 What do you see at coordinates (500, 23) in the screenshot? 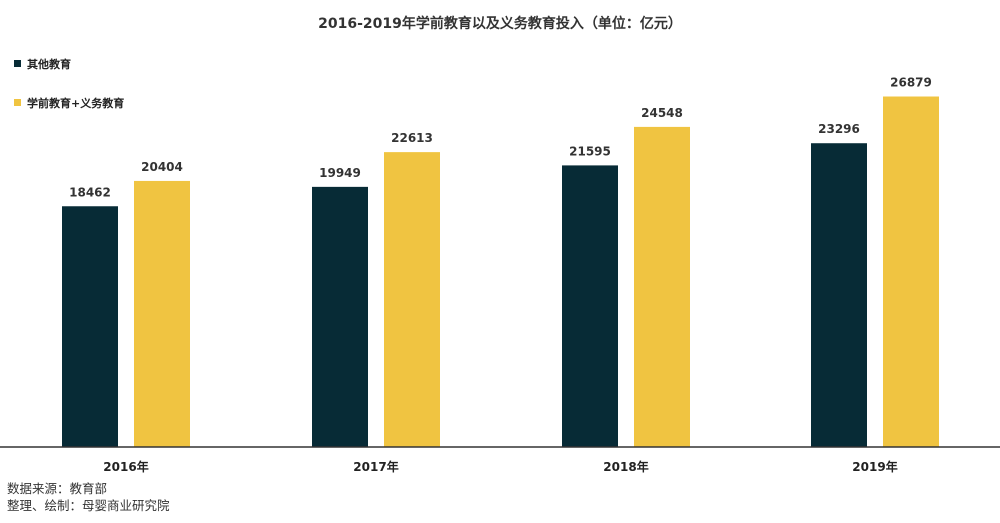
I see `chart-title: 2016-2019年学前教育以及义务教育投入（单位：亿元）` at bounding box center [500, 23].